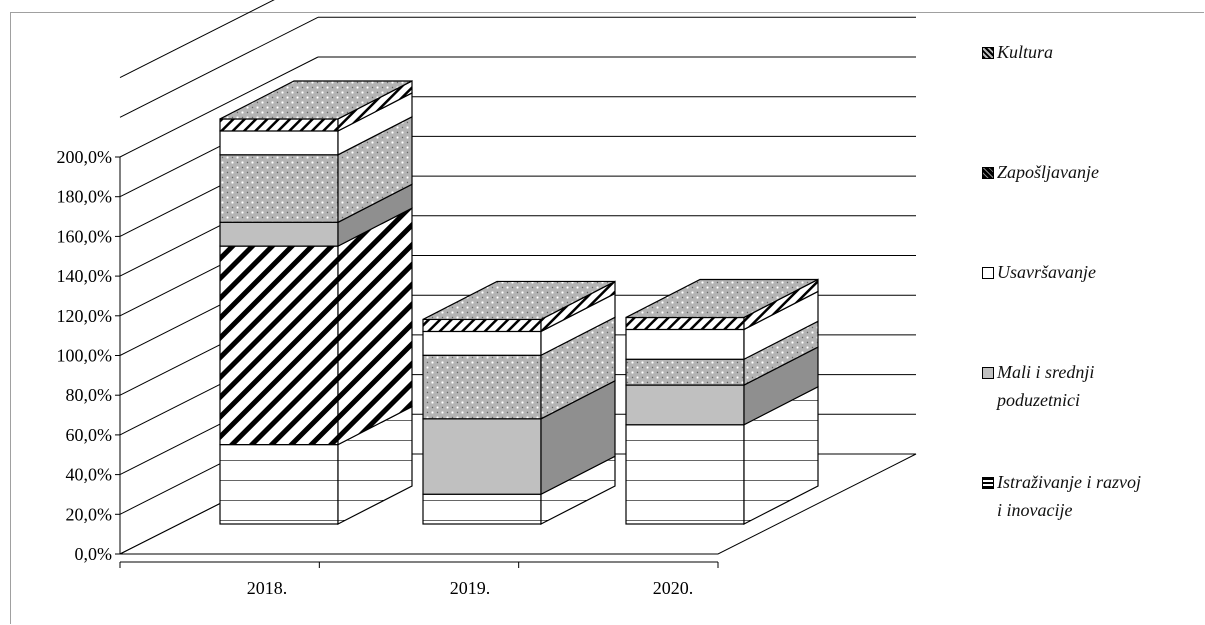  I want to click on y-tick-label: 100,0%, so click(85, 356).